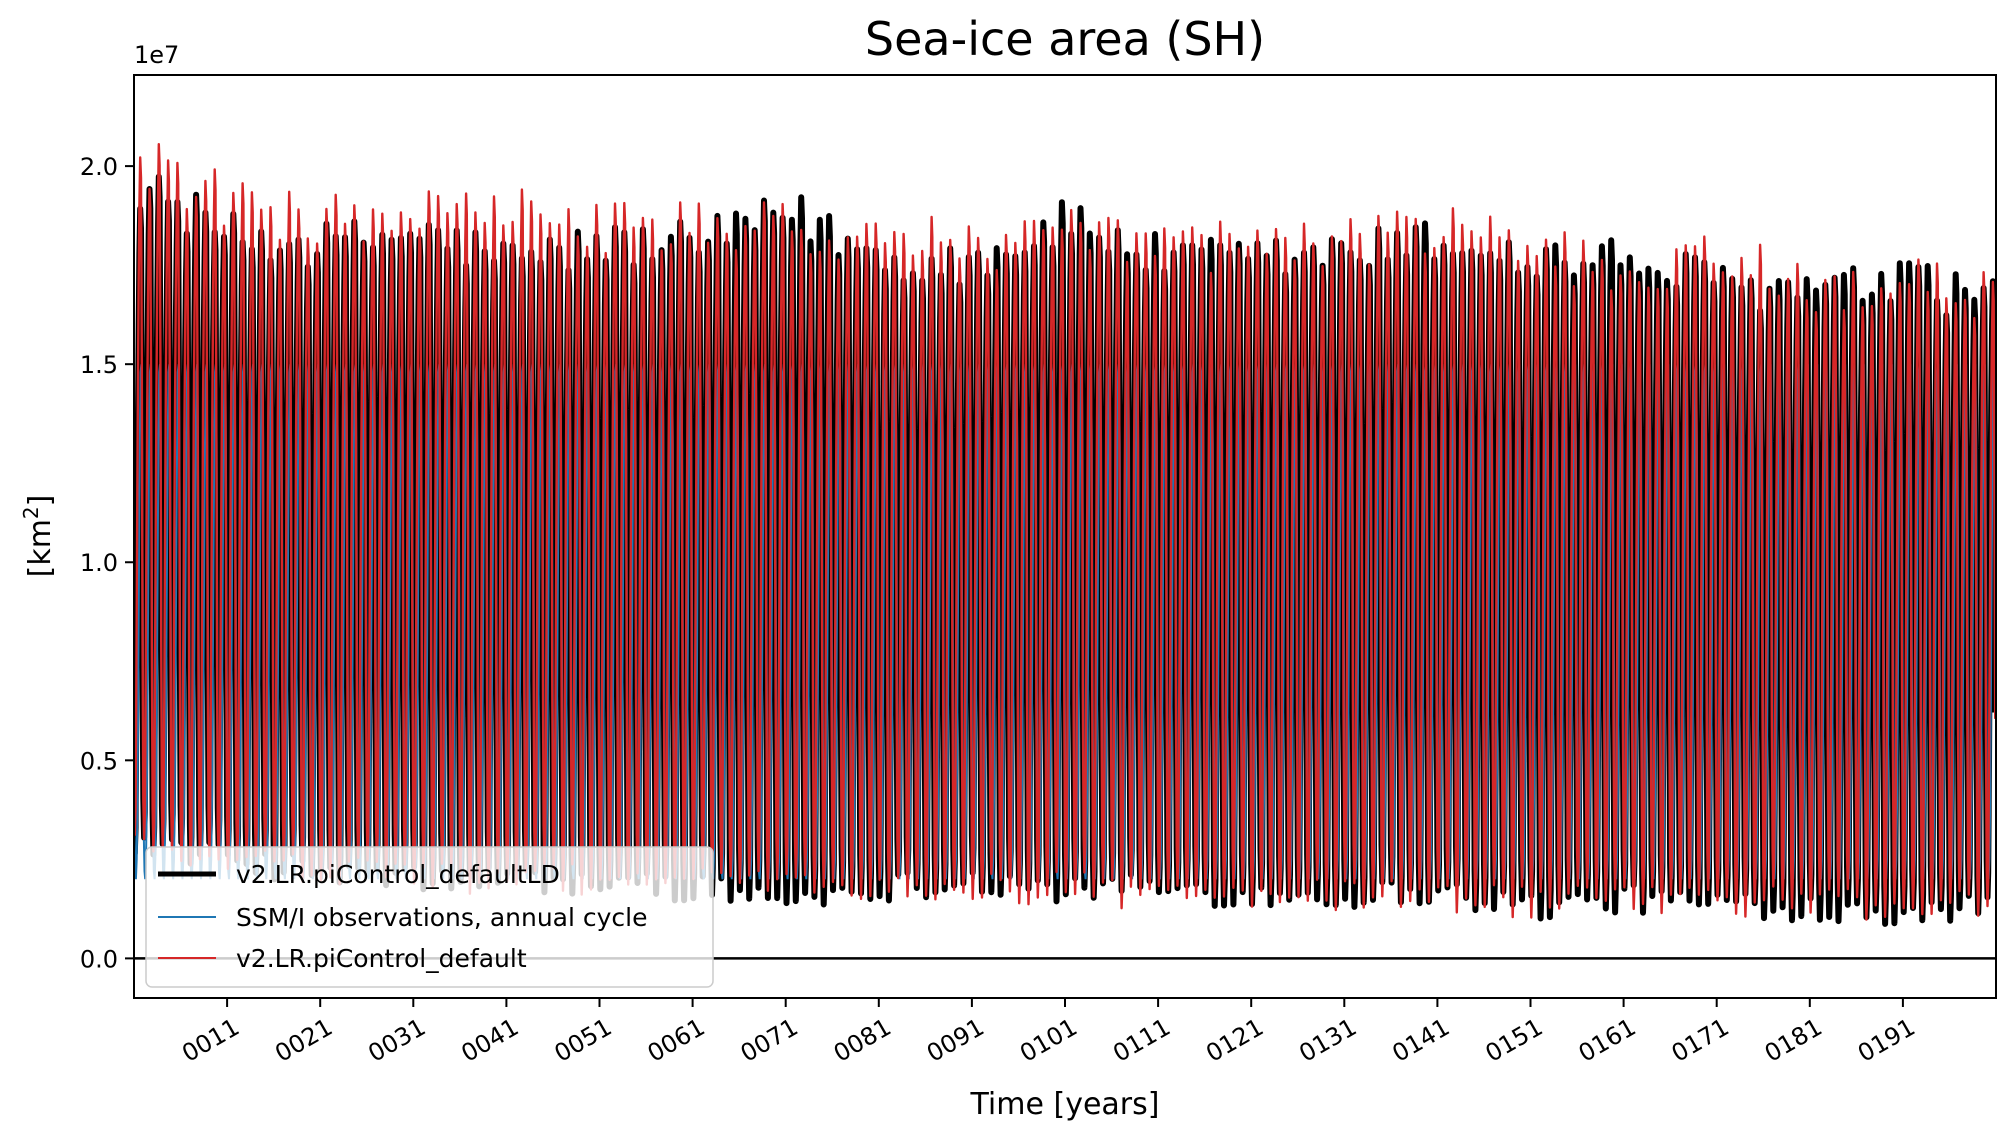 The height and width of the screenshot is (1141, 2013). I want to click on legend-box, so click(429, 917).